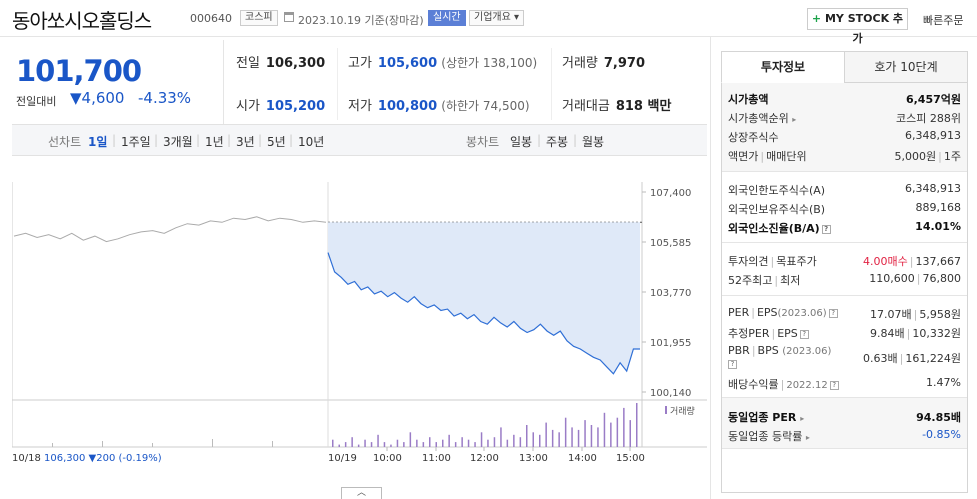 This screenshot has height=499, width=977. Describe the element at coordinates (762, 118) in the screenshot. I see `row-label: 시가총액순위 ▸` at that location.